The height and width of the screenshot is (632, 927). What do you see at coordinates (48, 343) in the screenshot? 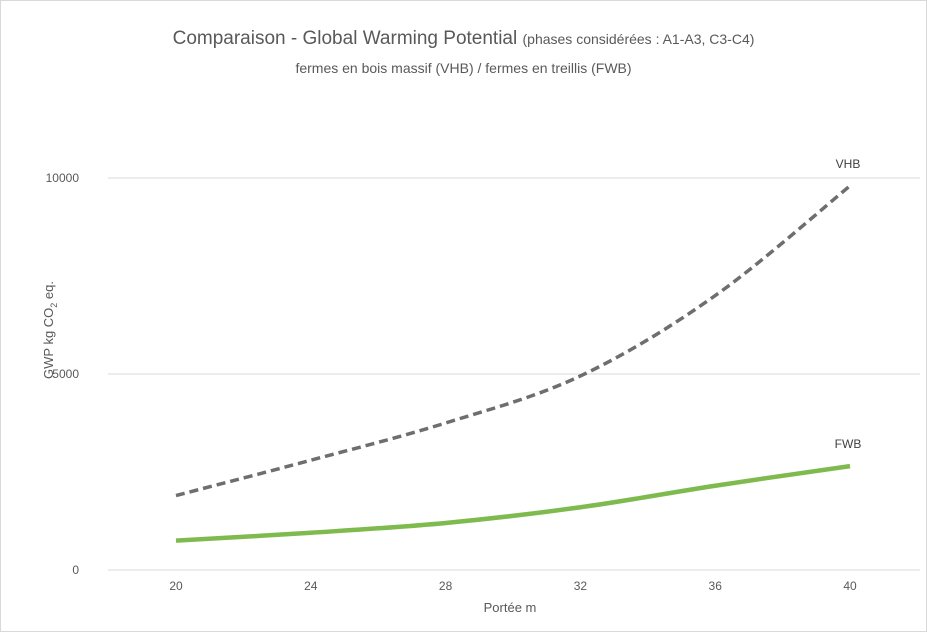
I see `y-axis-label-prefix: GWP kg CO` at bounding box center [48, 343].